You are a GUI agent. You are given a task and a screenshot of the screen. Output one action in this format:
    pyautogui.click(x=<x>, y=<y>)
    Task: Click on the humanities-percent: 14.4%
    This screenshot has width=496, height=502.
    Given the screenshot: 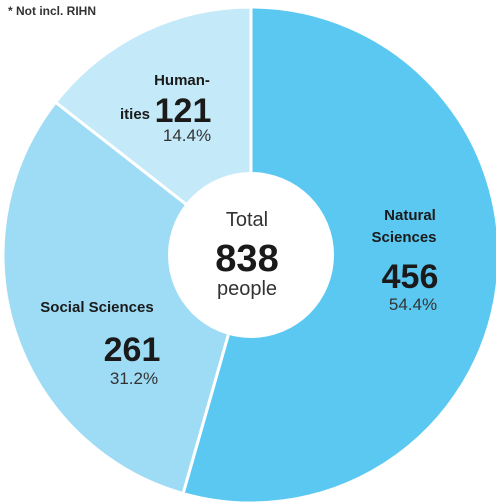 What is the action you would take?
    pyautogui.click(x=187, y=135)
    